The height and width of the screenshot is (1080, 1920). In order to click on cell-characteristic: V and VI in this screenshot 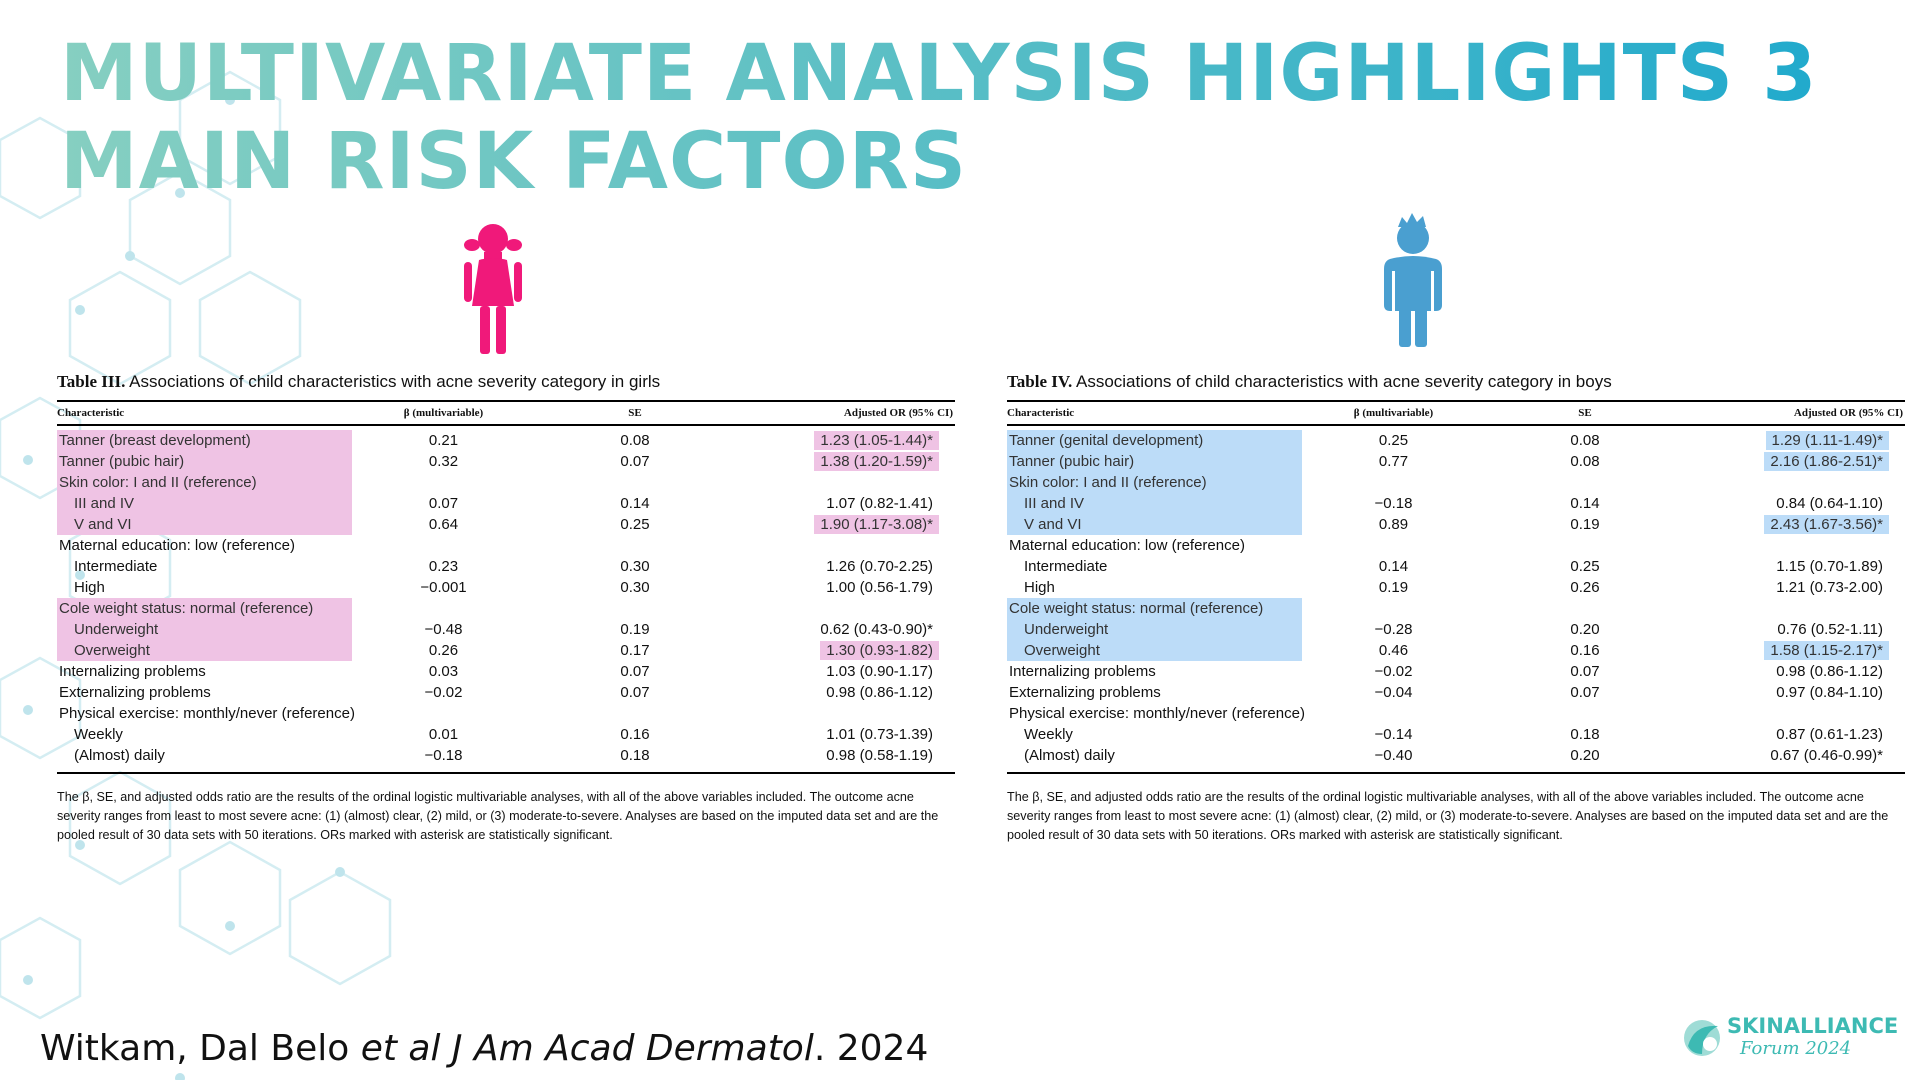, I will do `click(1154, 524)`.